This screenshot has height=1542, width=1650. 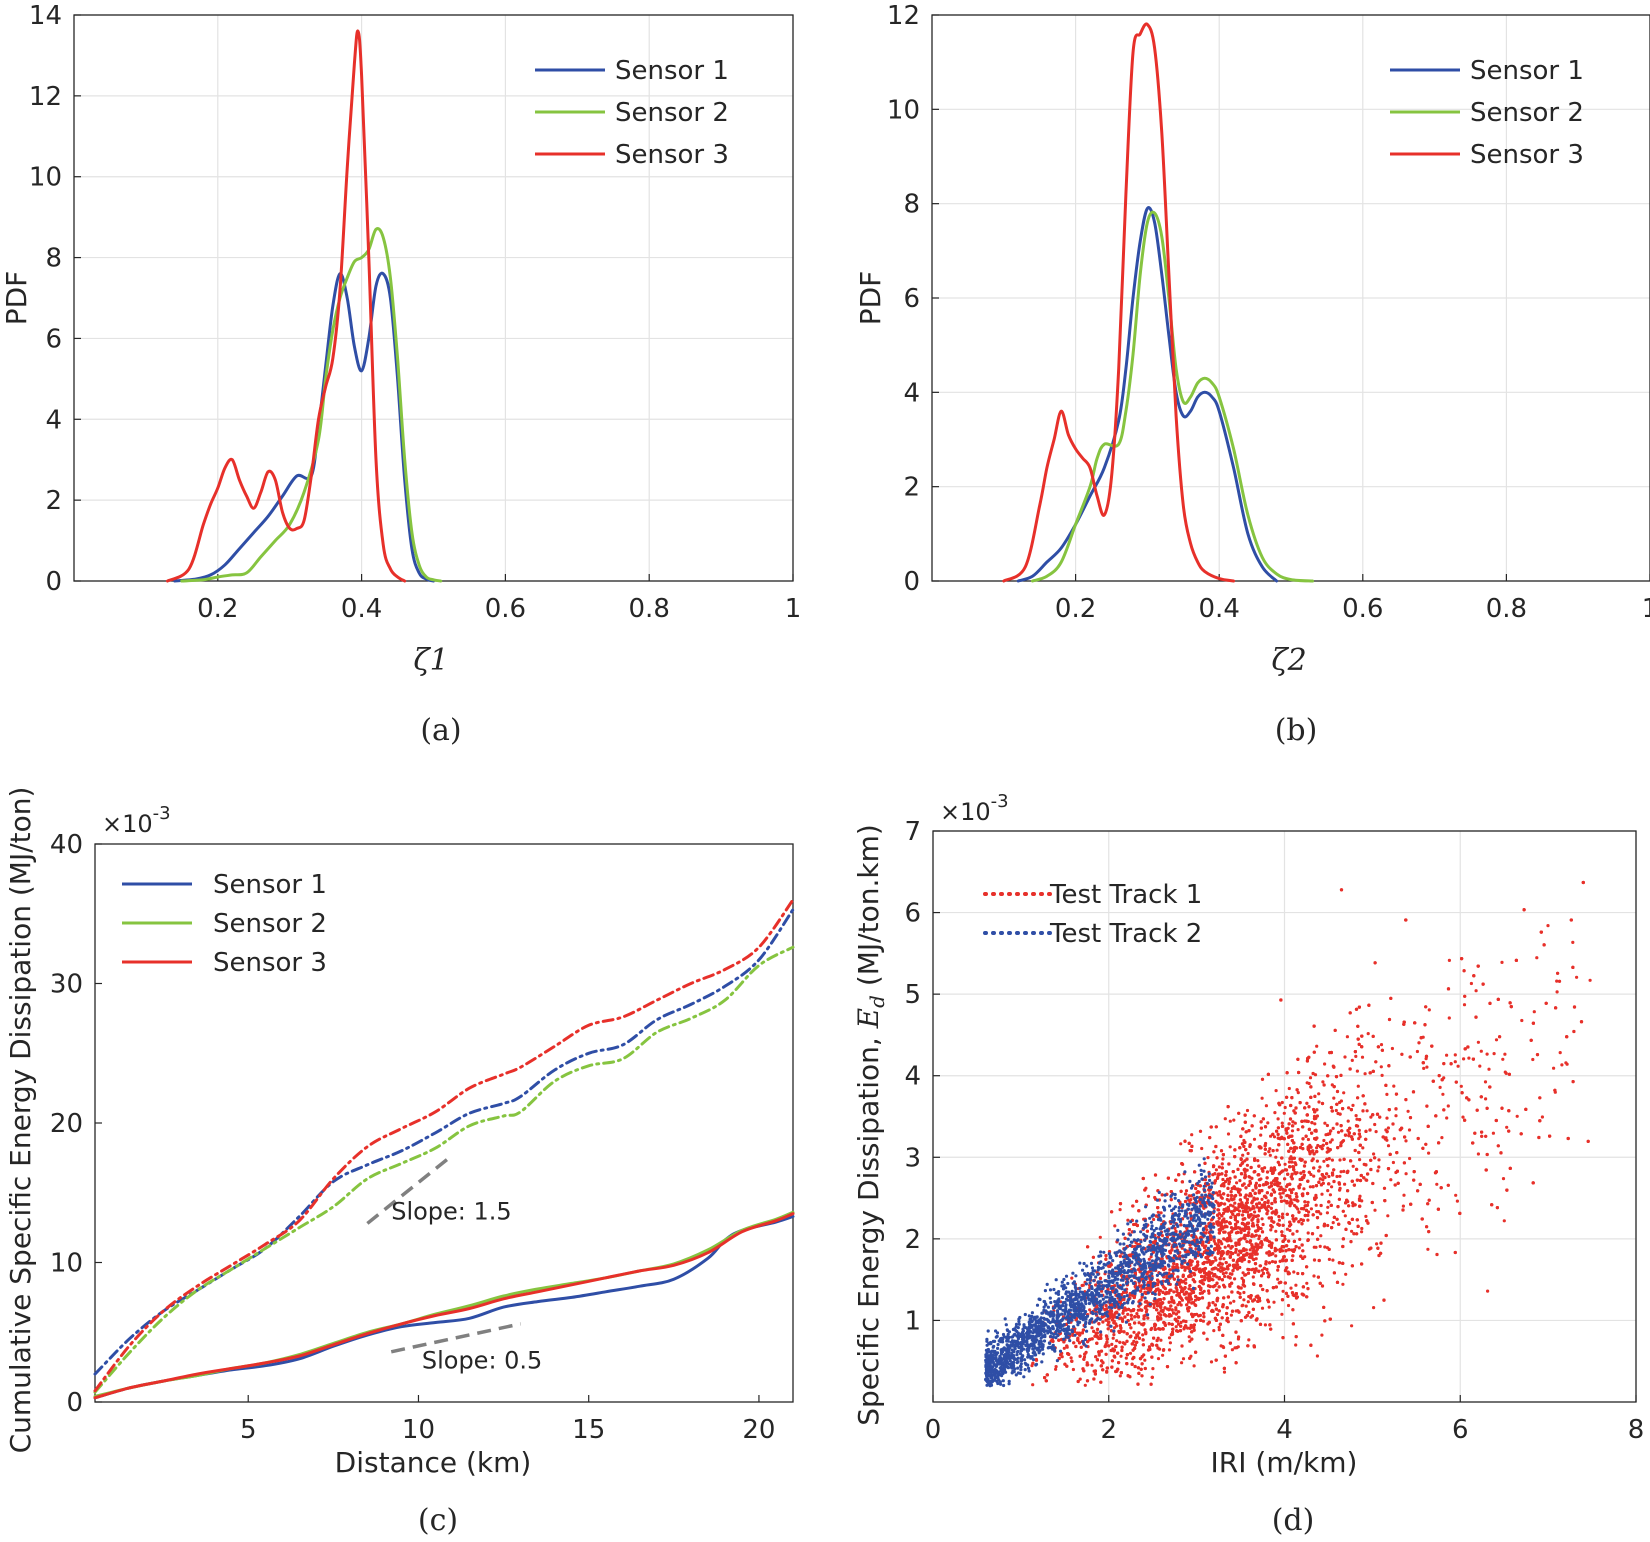 What do you see at coordinates (1288, 660) in the screenshot?
I see `xlabel-b: ζ2` at bounding box center [1288, 660].